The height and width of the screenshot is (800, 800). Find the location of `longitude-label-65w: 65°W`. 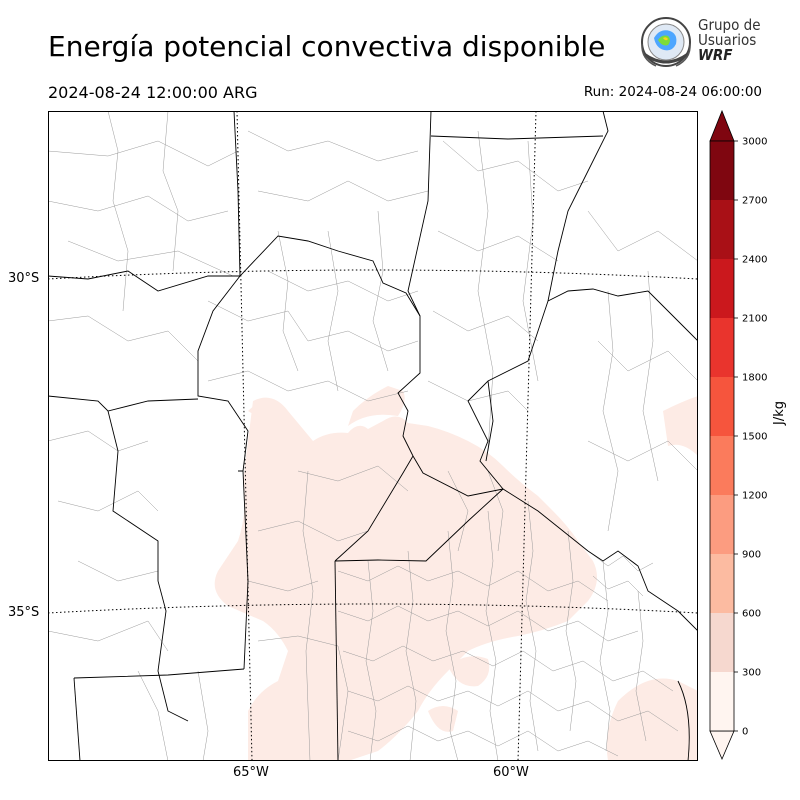

longitude-label-65w: 65°W is located at coordinates (251, 772).